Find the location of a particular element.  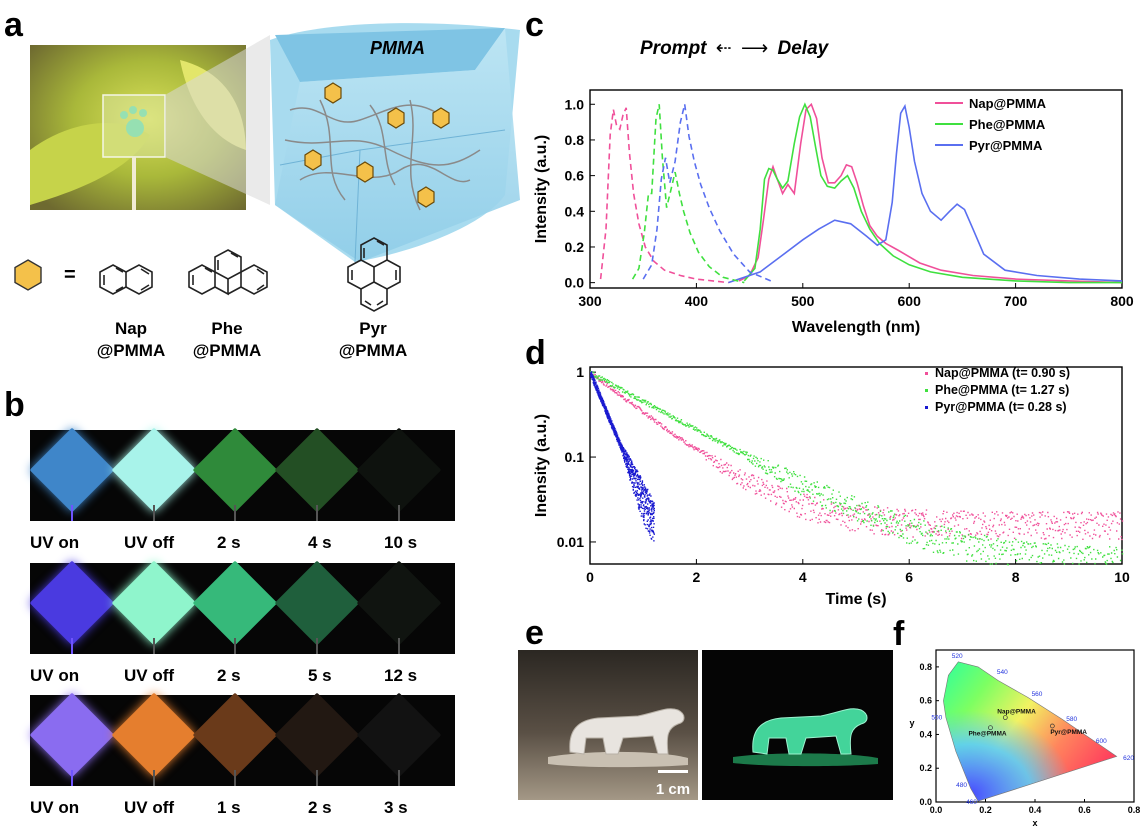

x-tick-label: 6 is located at coordinates (909, 577).